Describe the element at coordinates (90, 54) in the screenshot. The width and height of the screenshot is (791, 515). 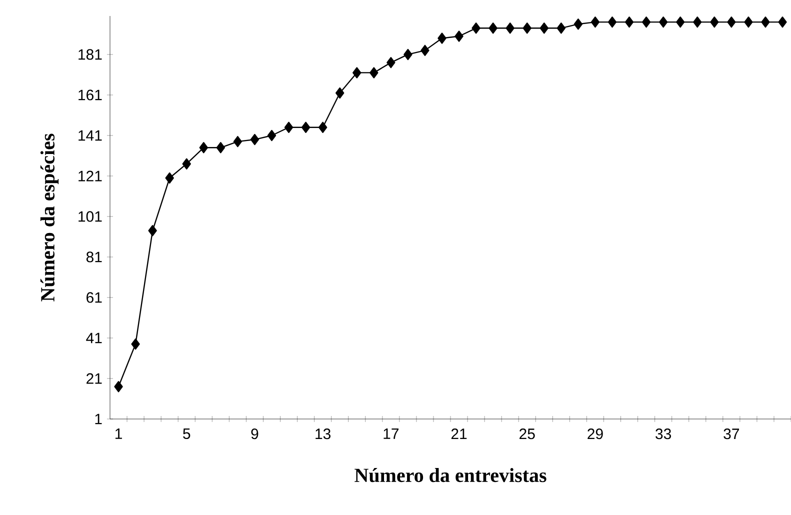
I see `y-tick-label: 181` at that location.